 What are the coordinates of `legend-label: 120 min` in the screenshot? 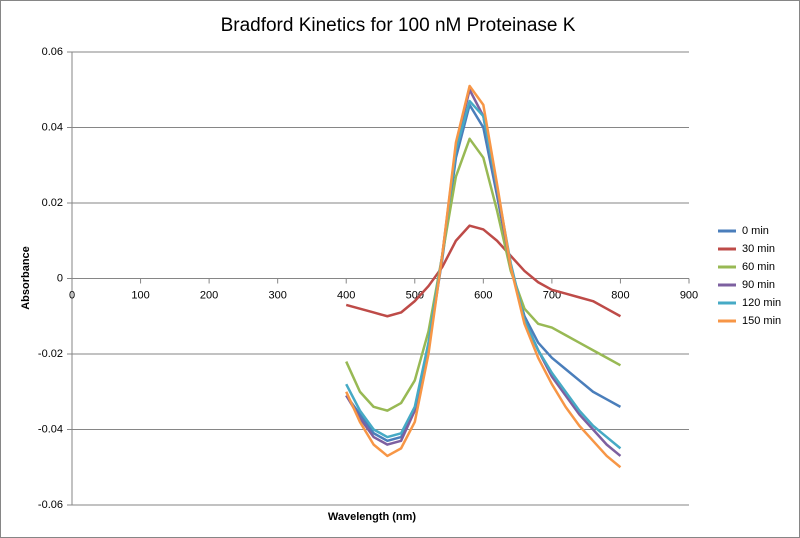 It's located at (761, 303).